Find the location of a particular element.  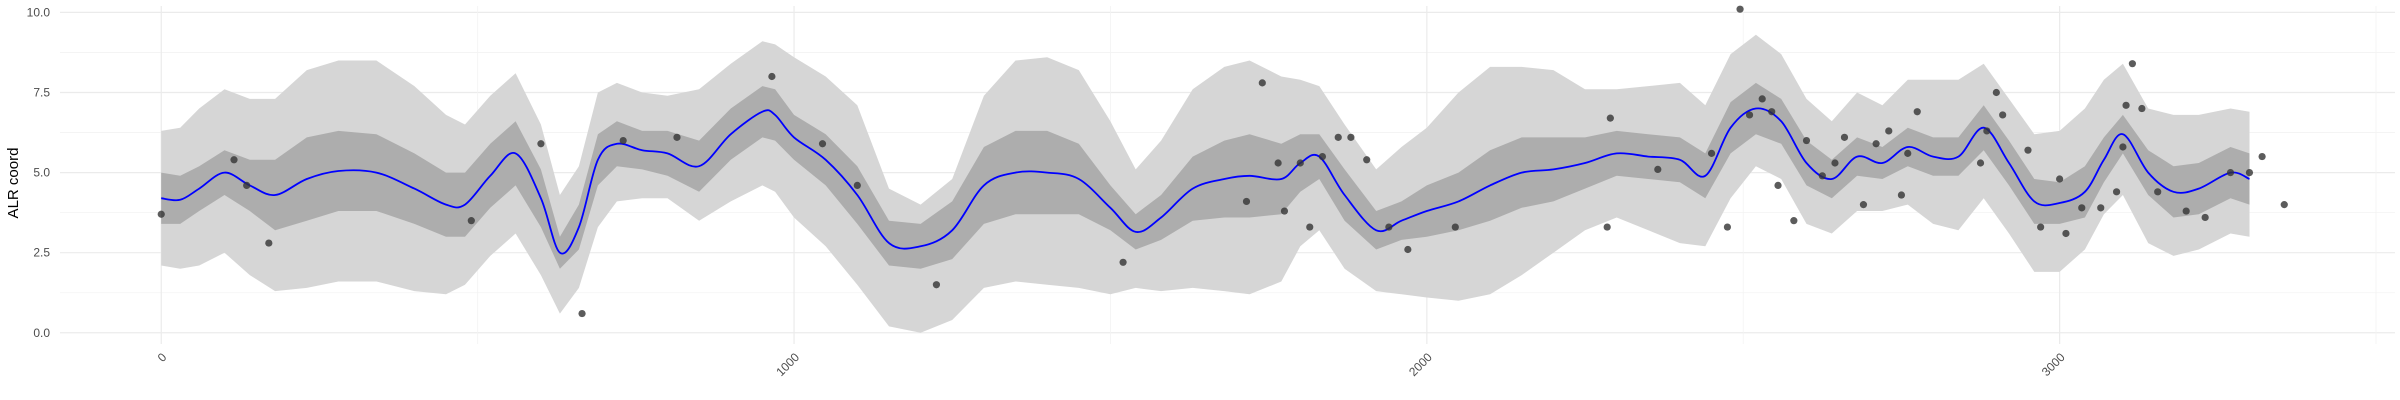

x-axis-ticks: 0 1000 2000 3000 is located at coordinates (1111, 364).